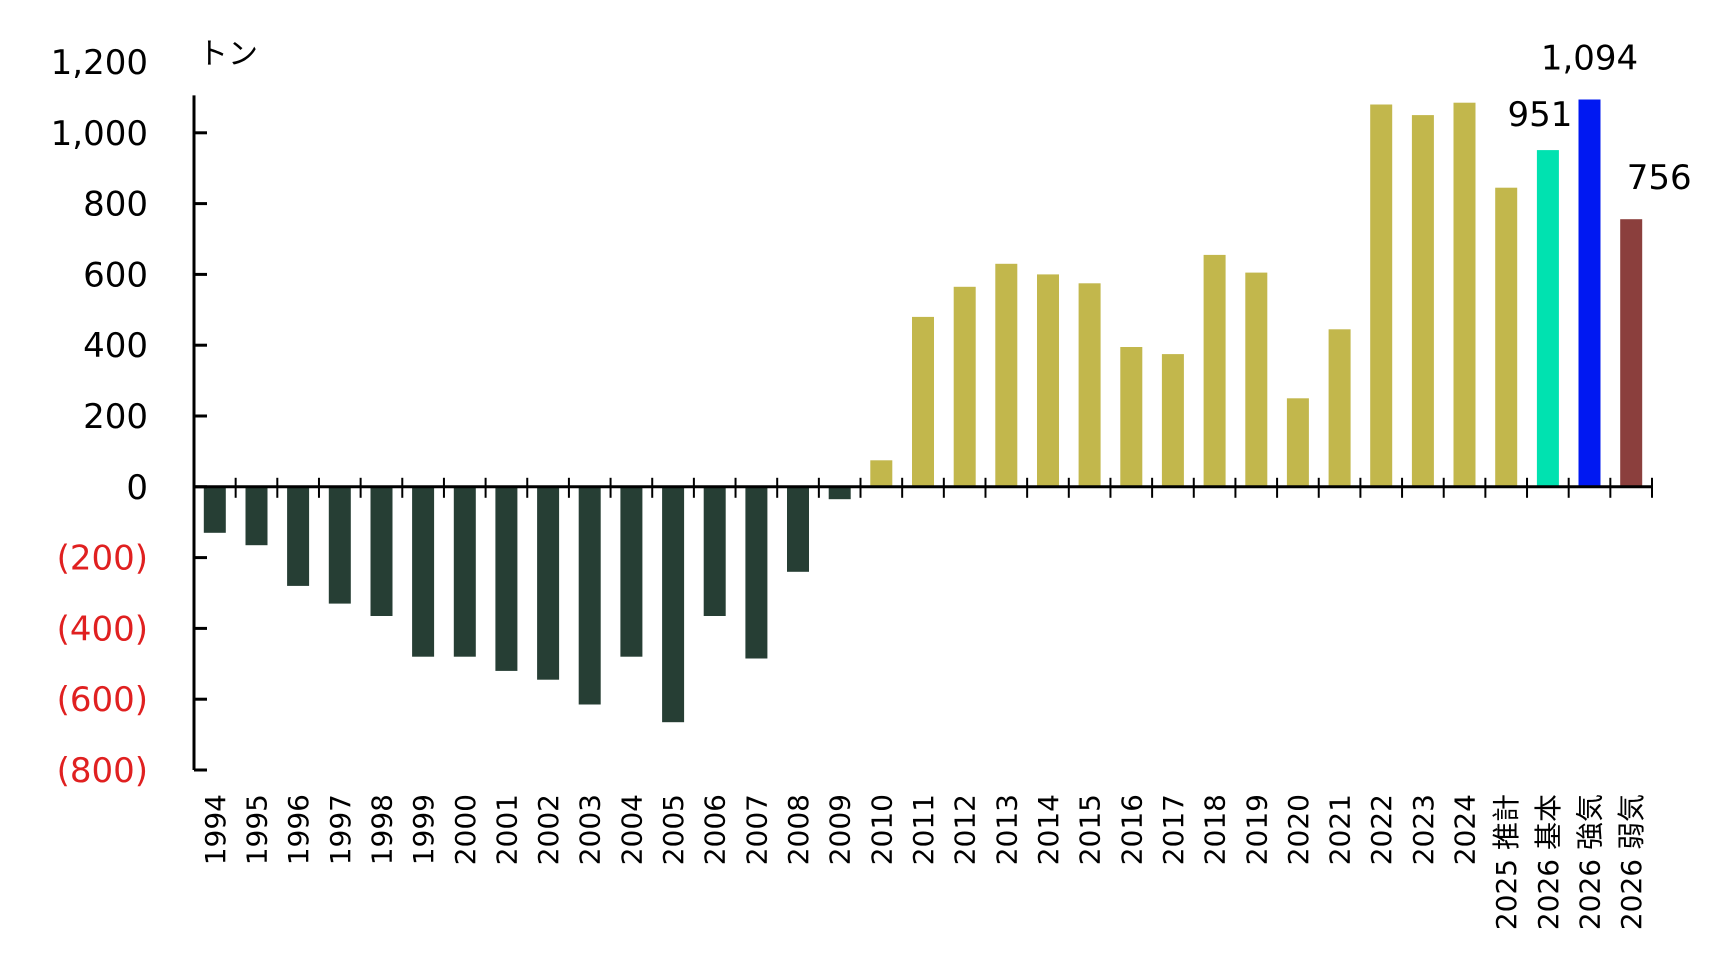  What do you see at coordinates (1465, 829) in the screenshot?
I see `x-tick-label: 2024` at bounding box center [1465, 829].